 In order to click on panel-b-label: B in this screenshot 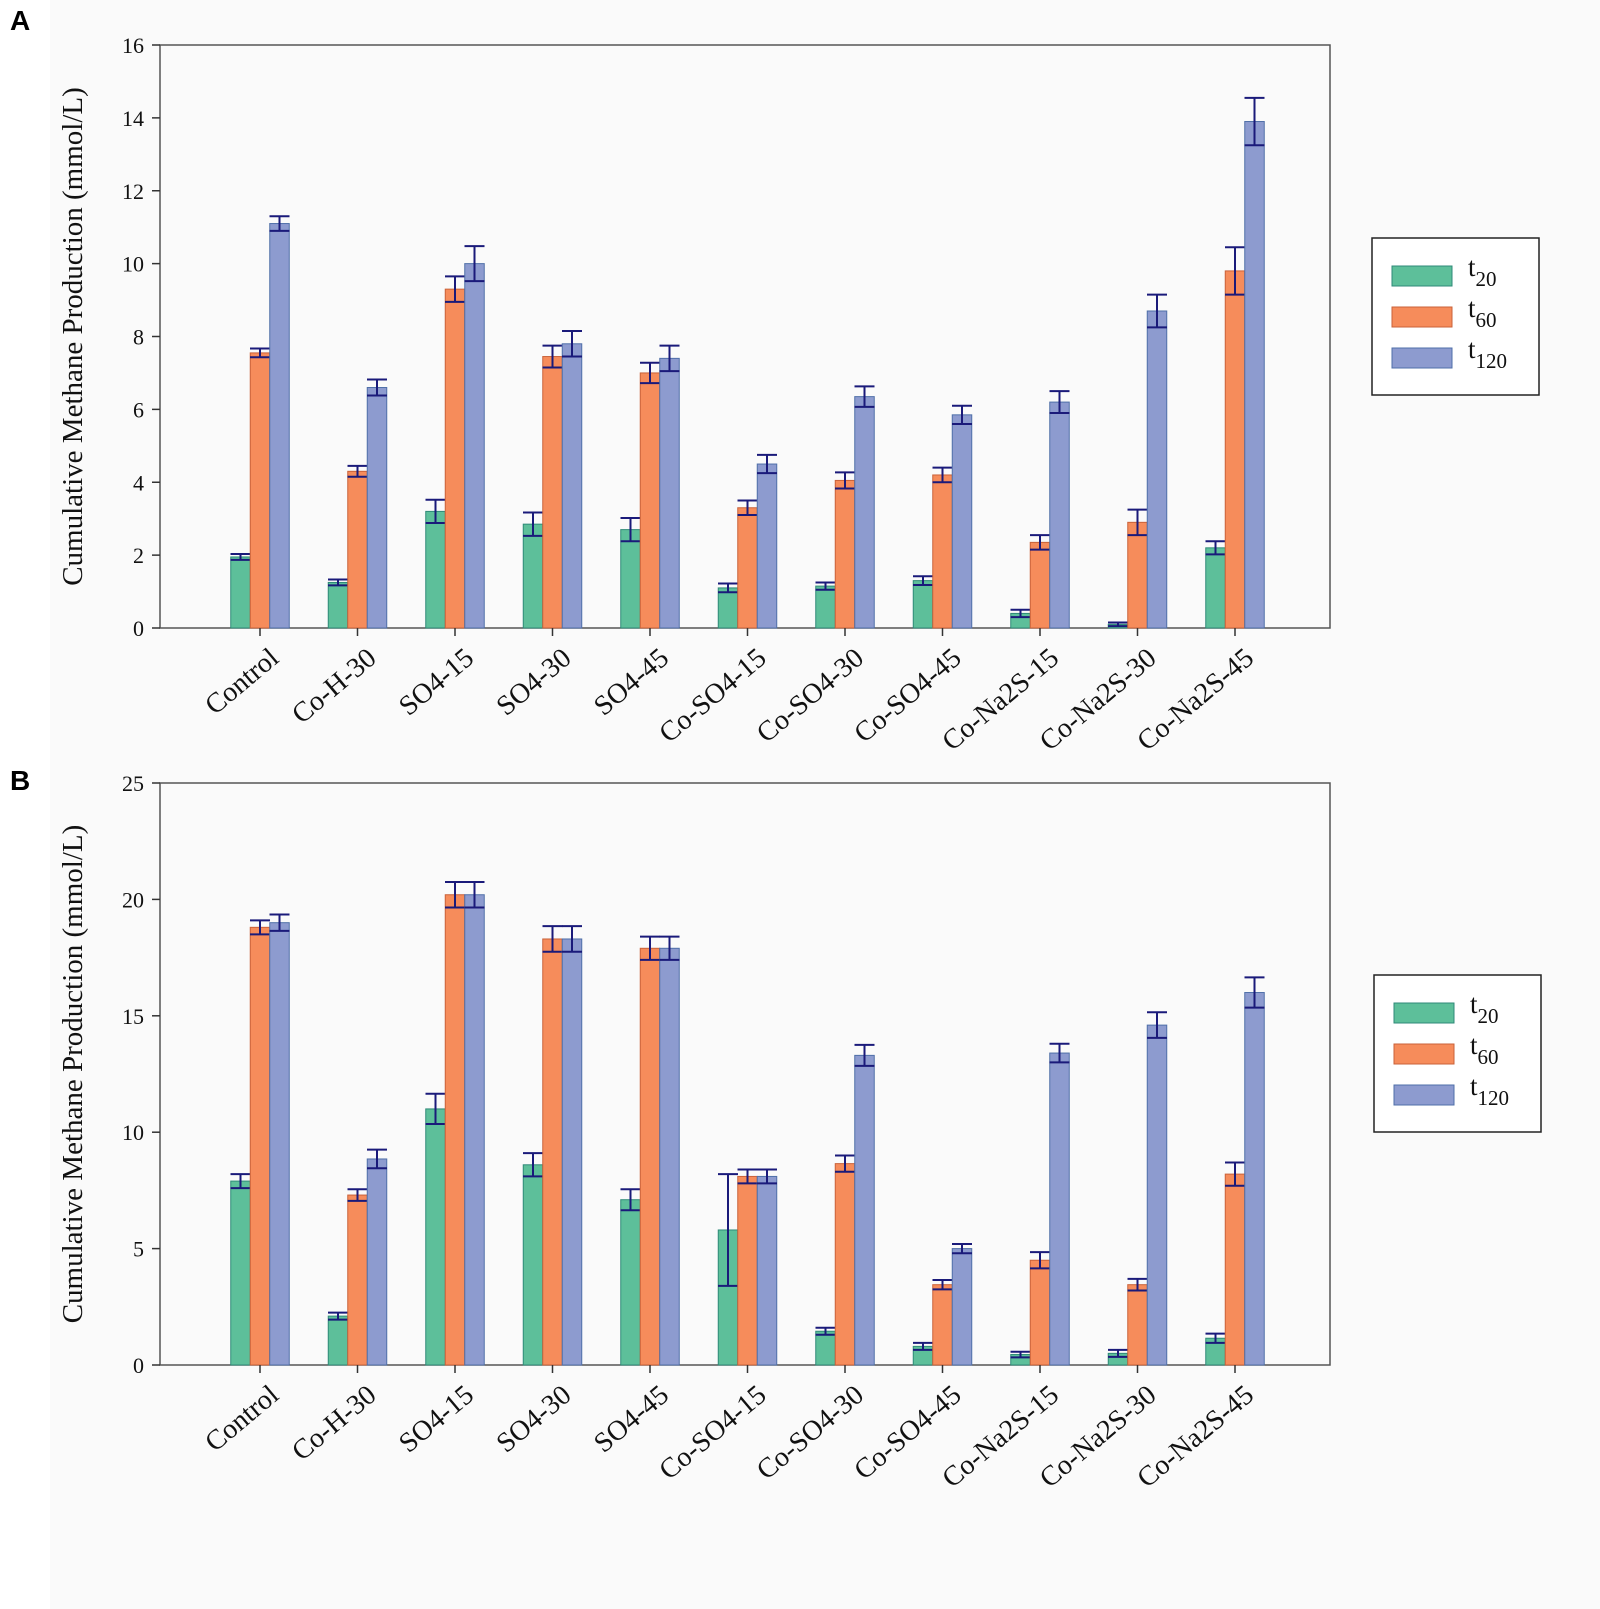, I will do `click(20, 780)`.